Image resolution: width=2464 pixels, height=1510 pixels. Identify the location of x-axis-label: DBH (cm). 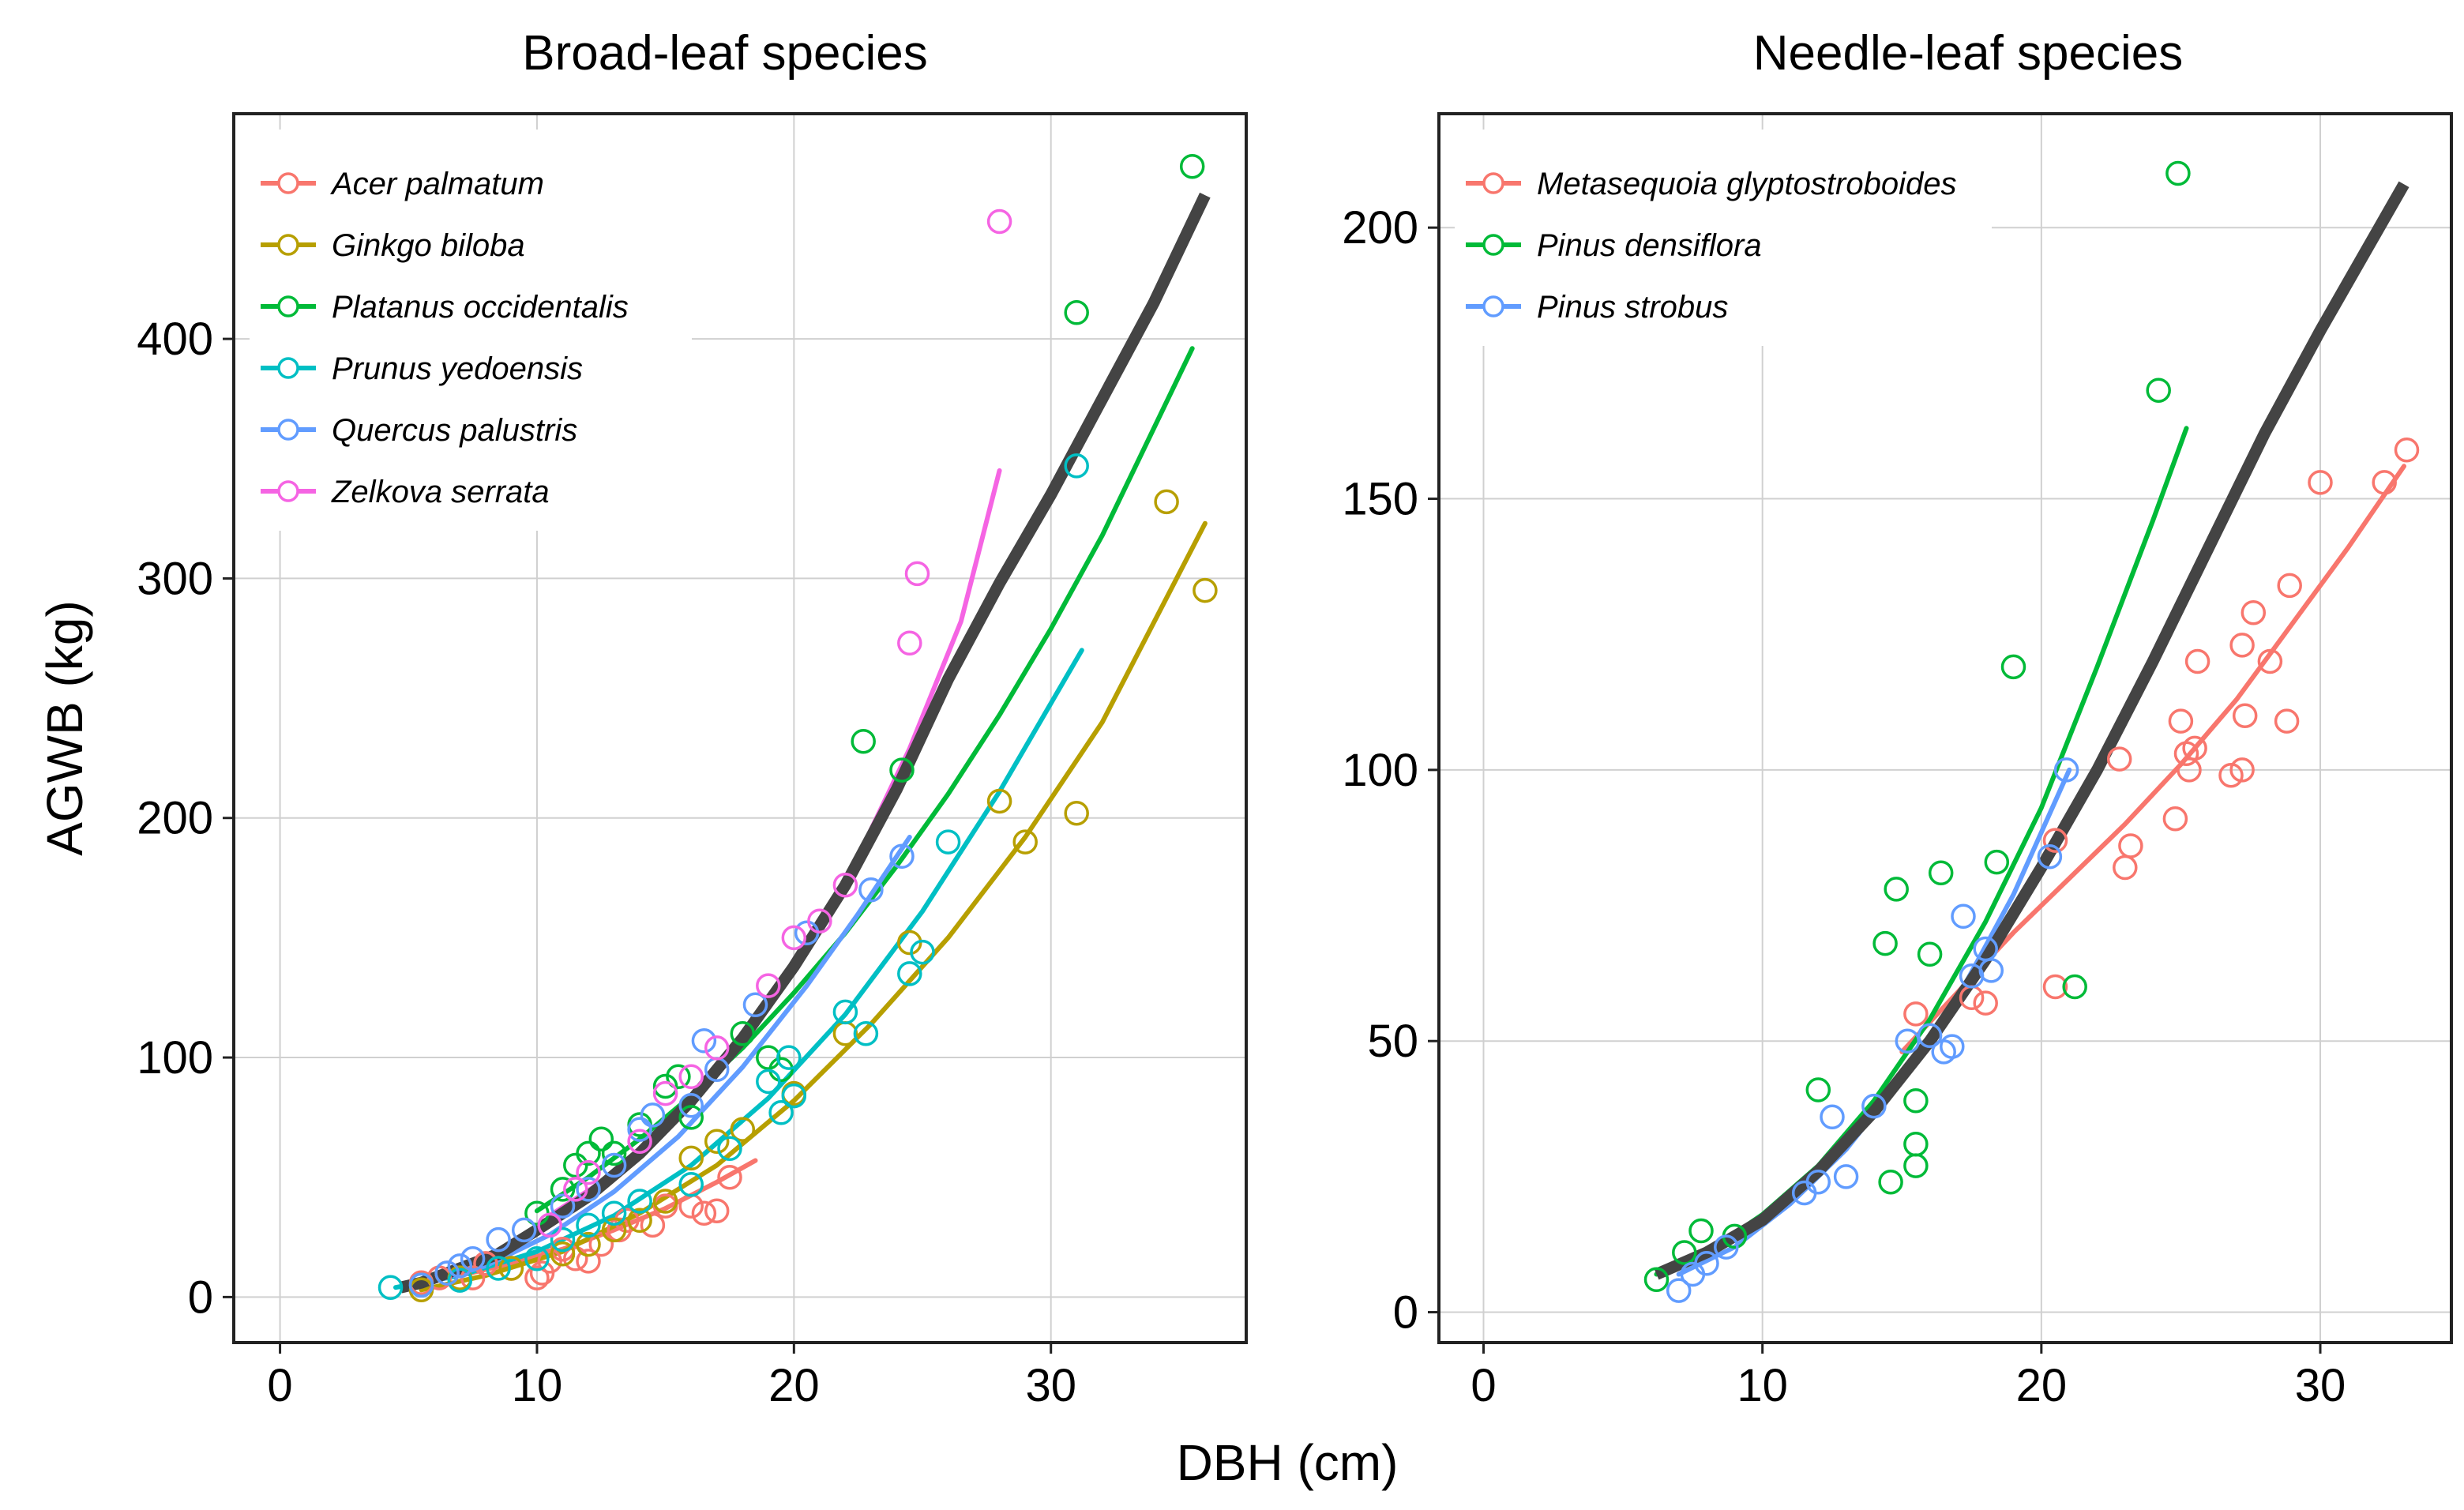
(1288, 1463).